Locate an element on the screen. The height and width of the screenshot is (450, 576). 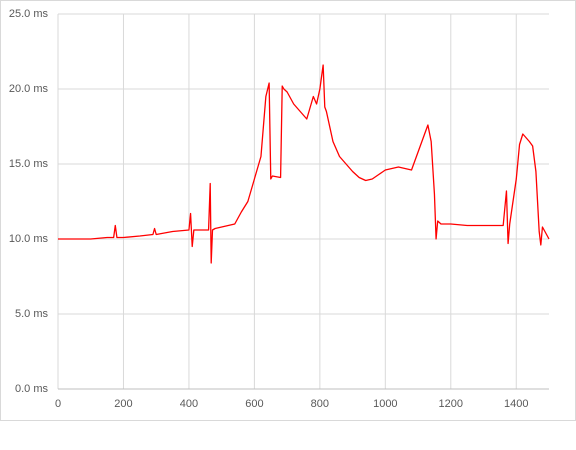
y-tick-label: 5.0 ms is located at coordinates (32, 314).